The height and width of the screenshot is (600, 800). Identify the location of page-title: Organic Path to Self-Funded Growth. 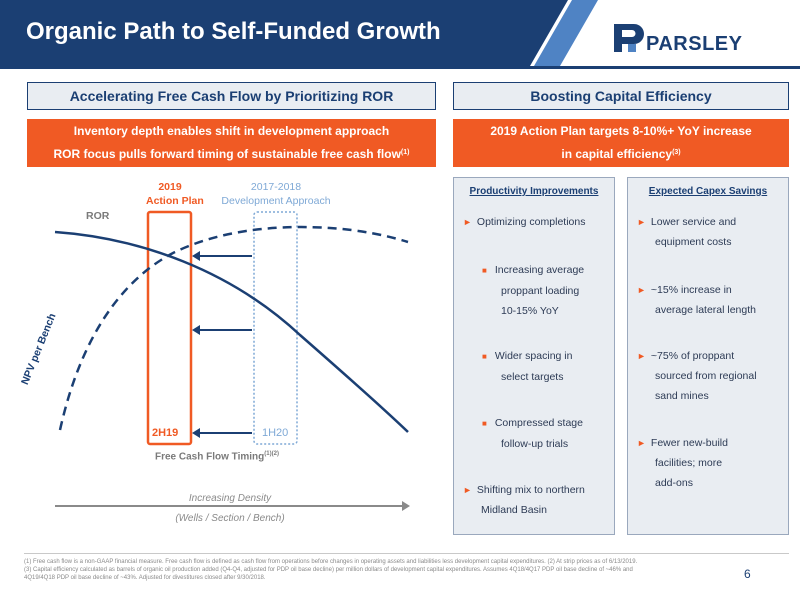
(233, 31).